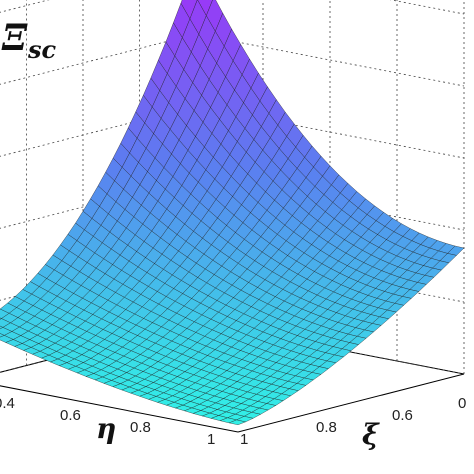  What do you see at coordinates (351, 403) in the screenshot?
I see `xi-axis-line` at bounding box center [351, 403].